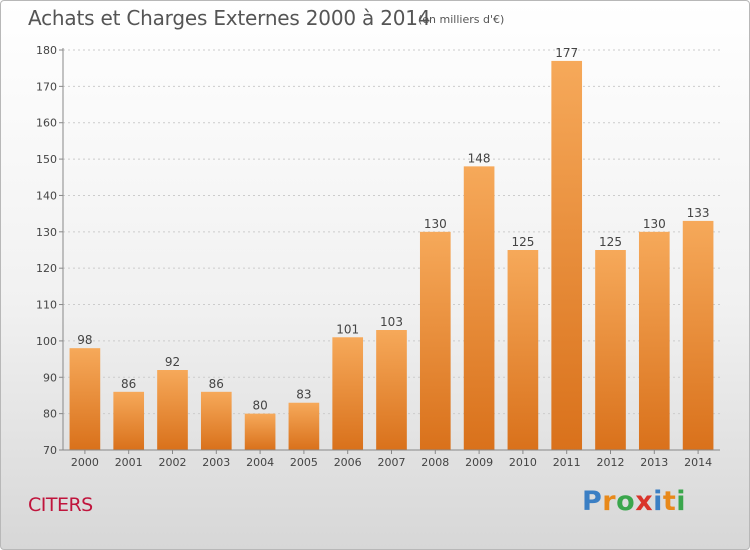  Describe the element at coordinates (50, 377) in the screenshot. I see `y-tick-label: 90` at that location.